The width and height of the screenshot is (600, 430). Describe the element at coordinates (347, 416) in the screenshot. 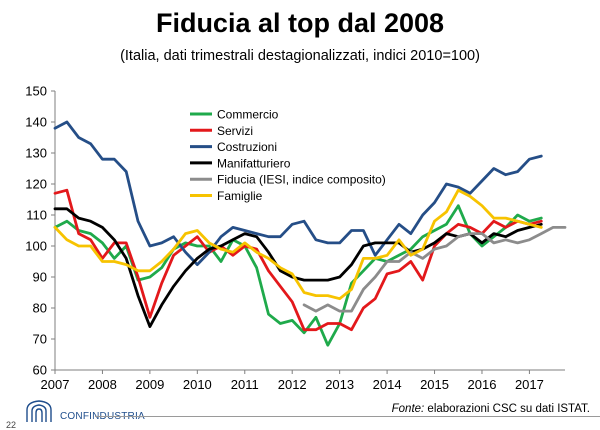

I see `footer-divider` at that location.